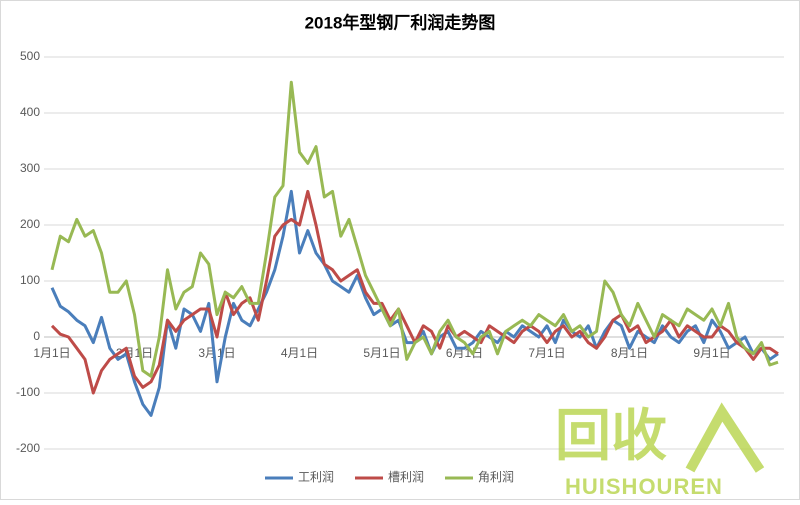 The height and width of the screenshot is (505, 800). Describe the element at coordinates (28, 448) in the screenshot. I see `y-tick-label: -200` at that location.